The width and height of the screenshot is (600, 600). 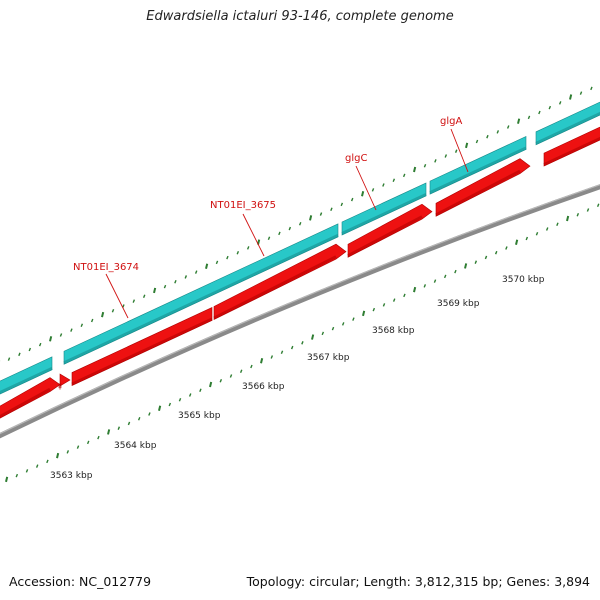 I want to click on gene-label: NT01EI_3675, so click(x=243, y=205).